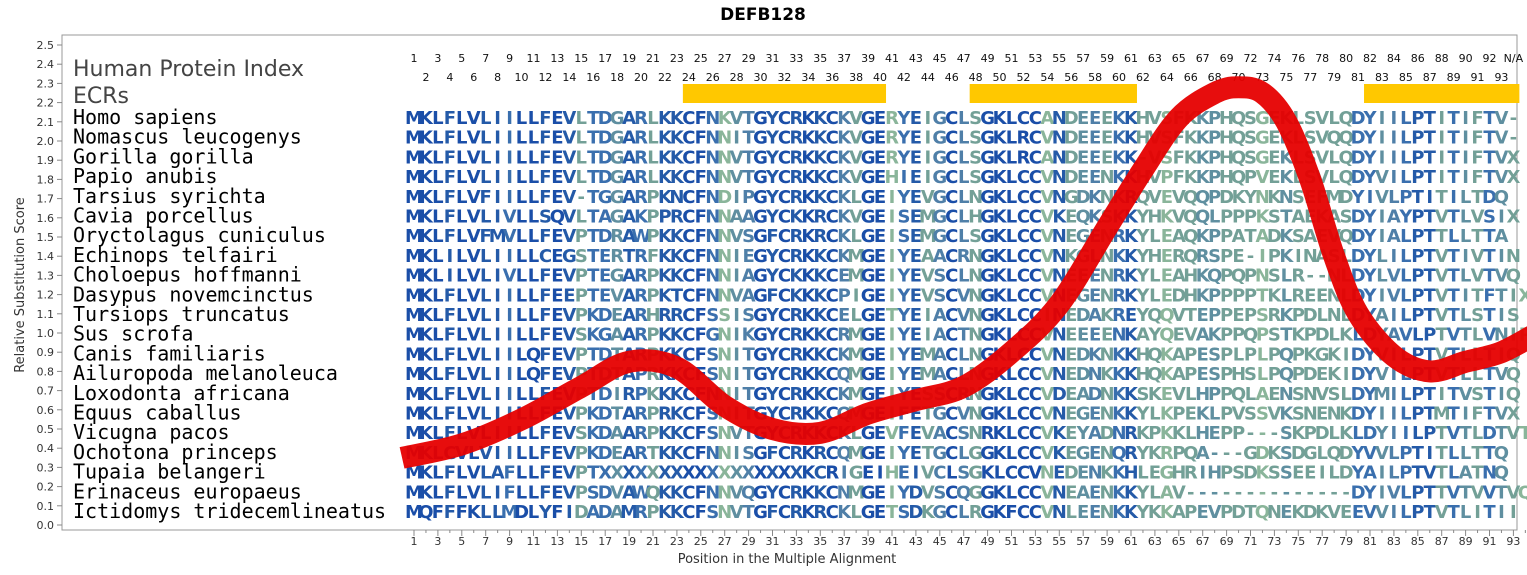 The image size is (1527, 575). Describe the element at coordinates (593, 77) in the screenshot. I see `top-tick-label: 16` at that location.